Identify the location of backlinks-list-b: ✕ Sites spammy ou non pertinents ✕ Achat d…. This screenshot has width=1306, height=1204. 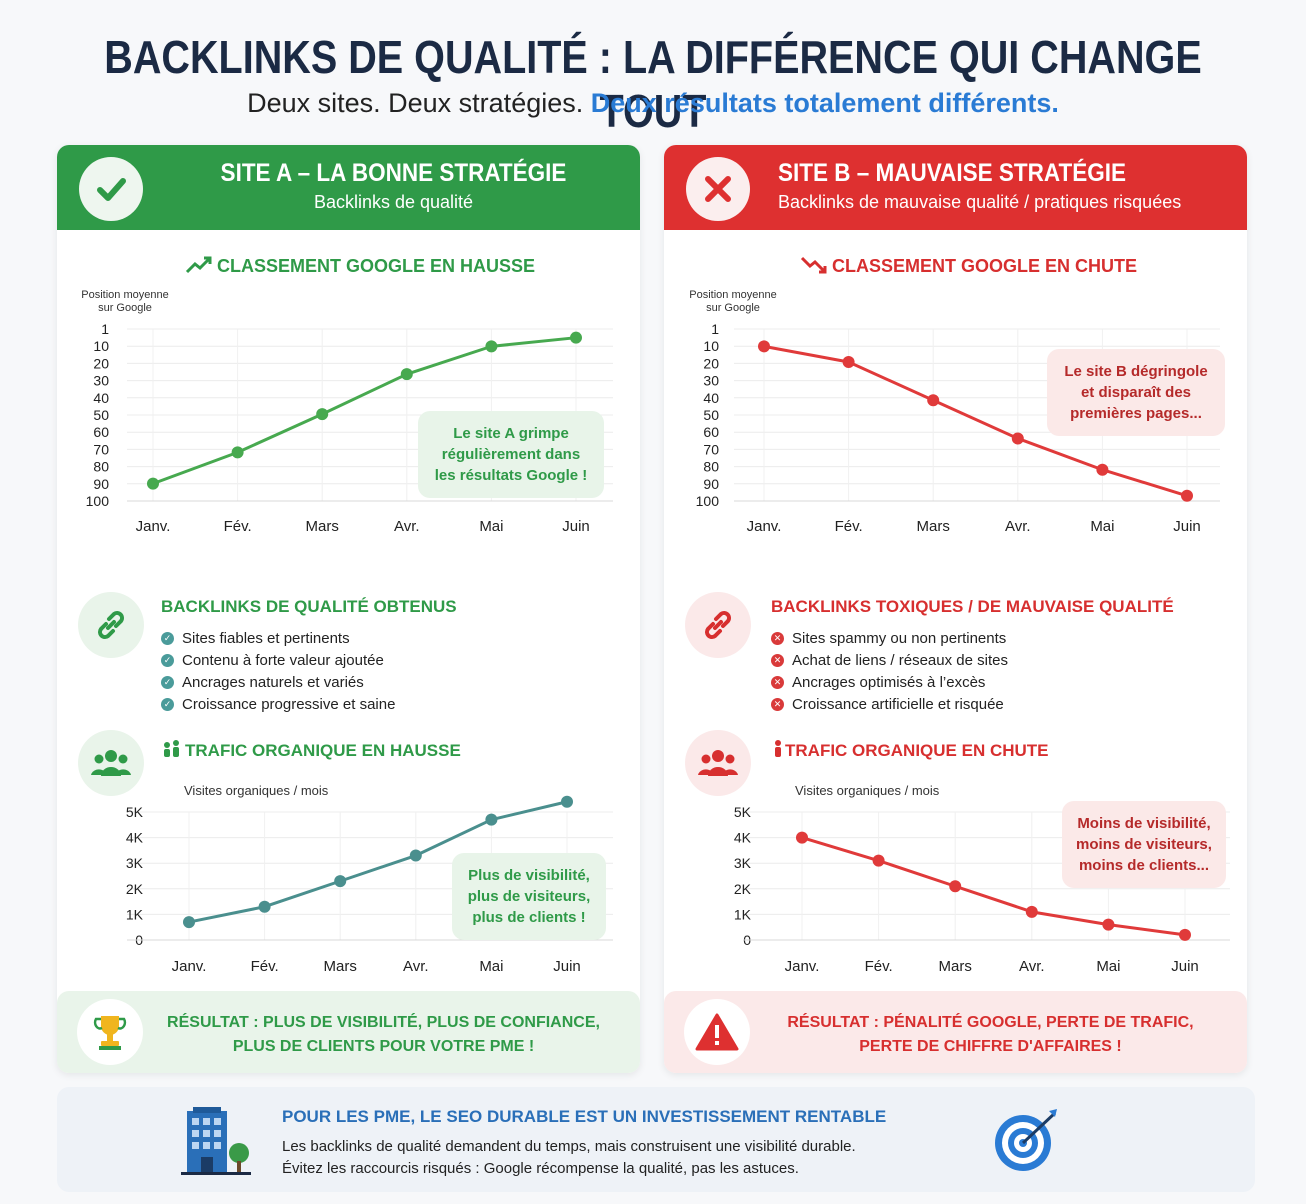
(889, 671).